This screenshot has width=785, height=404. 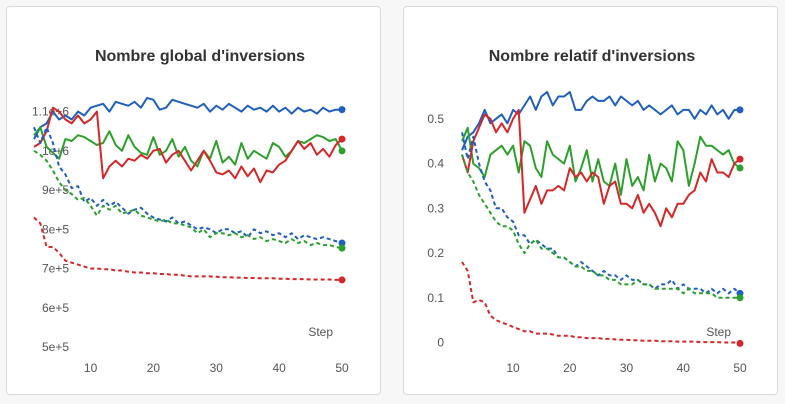 I want to click on y-tick-label: 0.2, so click(x=435, y=253).